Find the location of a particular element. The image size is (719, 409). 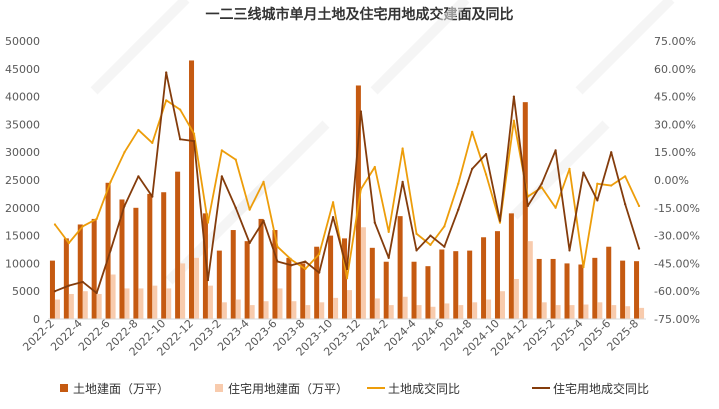

y2-tick-label: 0.00% is located at coordinates (671, 180).